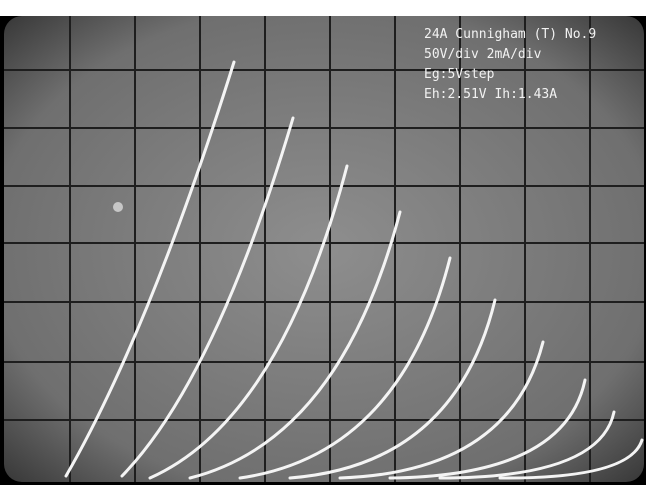 This screenshot has height=485, width=646. I want to click on glare-spot, so click(118, 207).